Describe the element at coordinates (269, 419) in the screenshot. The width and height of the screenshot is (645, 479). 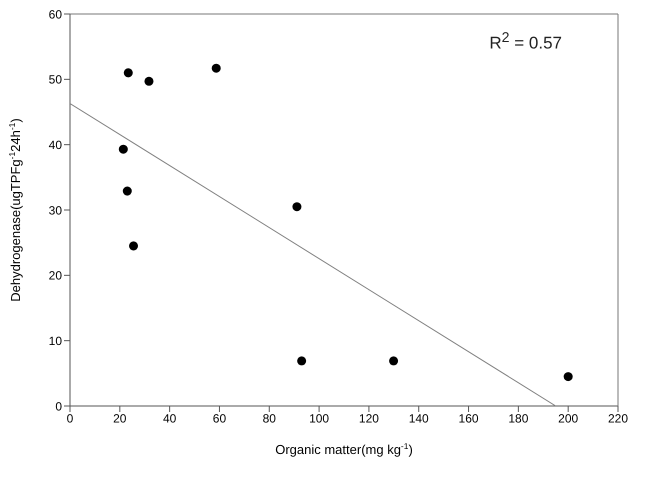
I see `x-tick-label: 80` at that location.